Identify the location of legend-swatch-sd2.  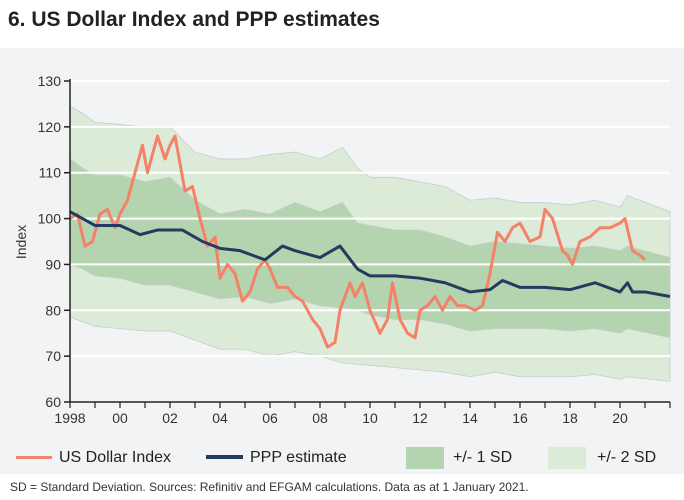
(567, 458).